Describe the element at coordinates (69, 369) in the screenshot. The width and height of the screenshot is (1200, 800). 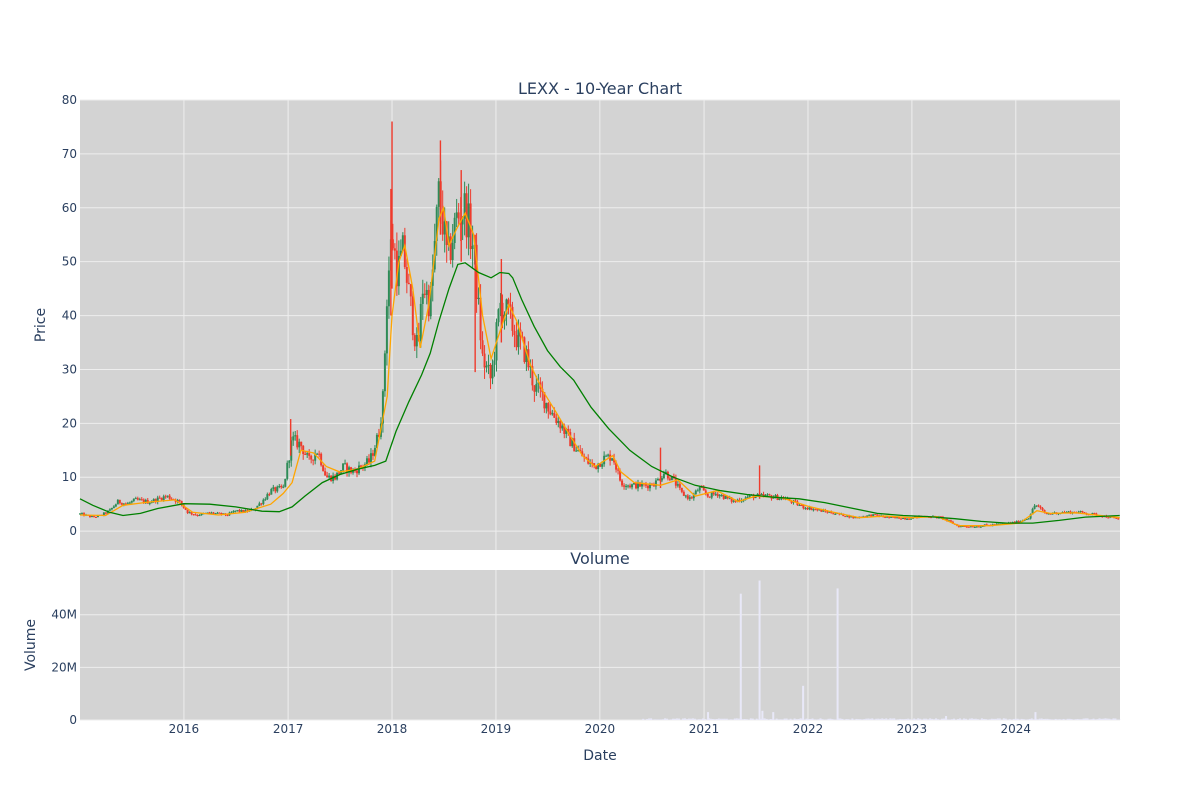
I see `price-y-tick-label: 30` at that location.